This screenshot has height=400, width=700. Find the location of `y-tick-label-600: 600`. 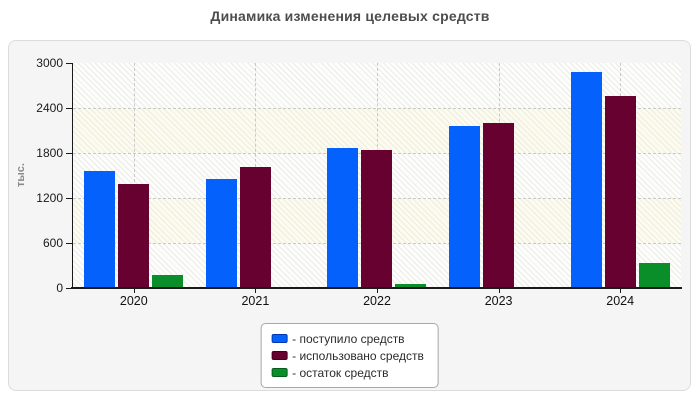

y-tick-label-600: 600 is located at coordinates (52, 243).